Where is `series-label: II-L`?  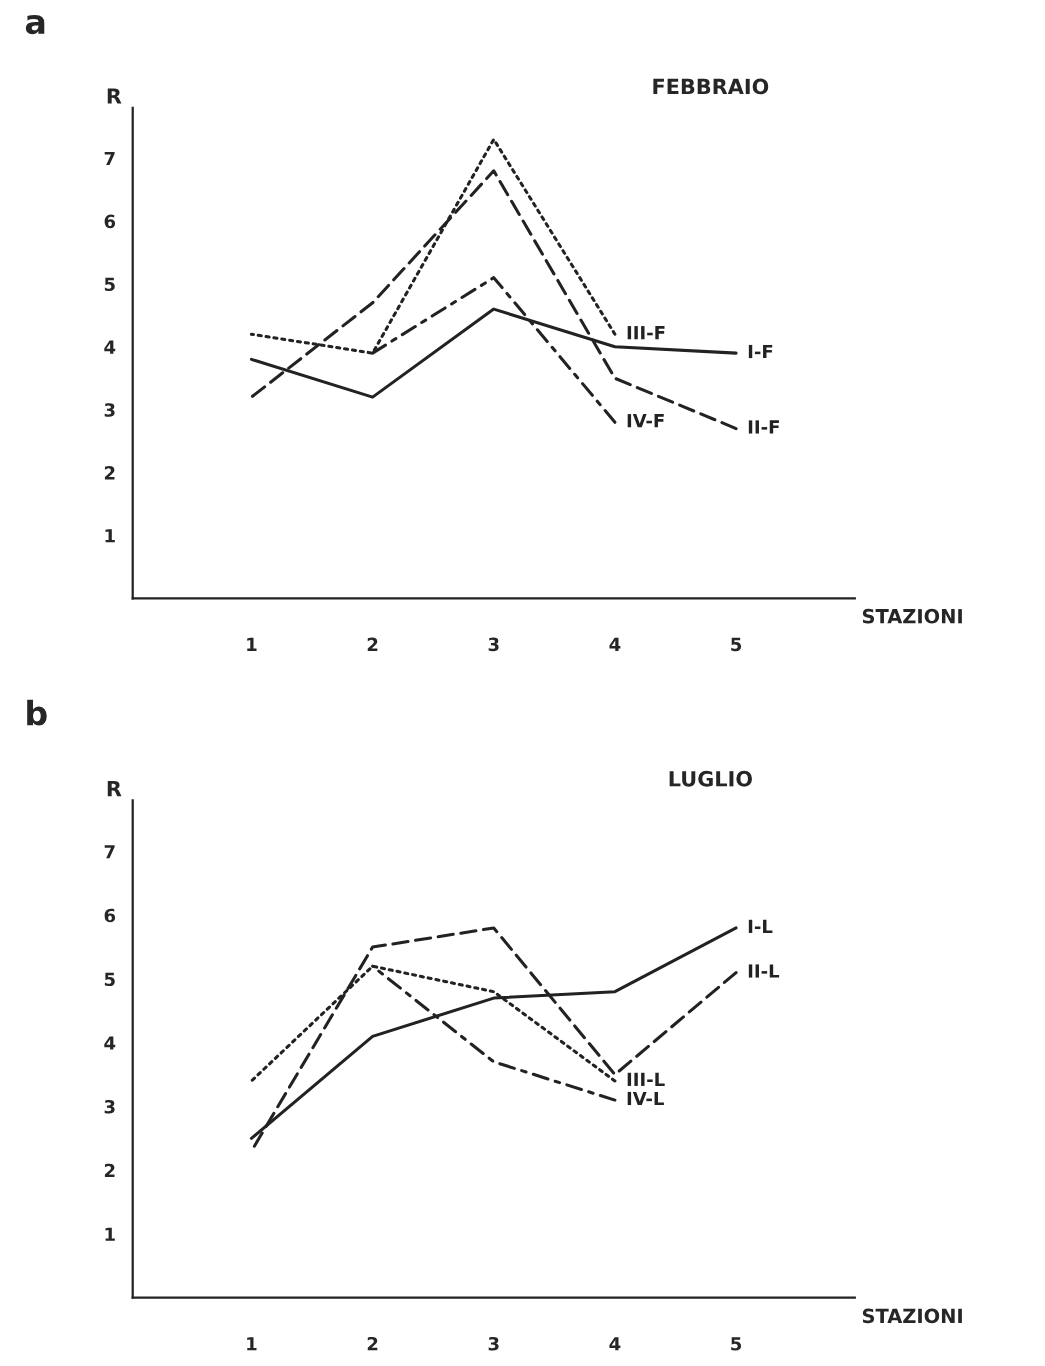
series-label: II-L is located at coordinates (764, 971).